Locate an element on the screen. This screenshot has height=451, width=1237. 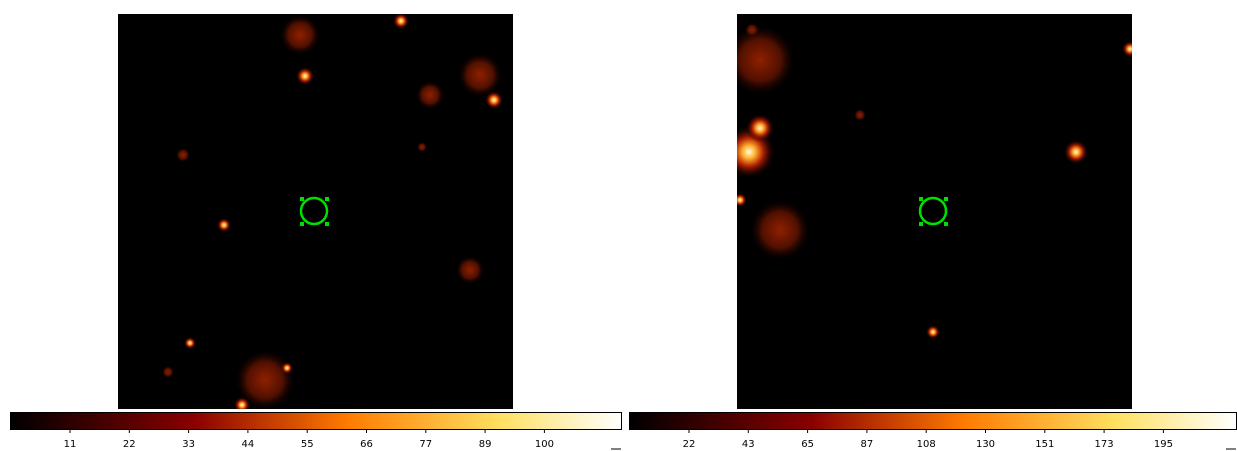
colorbar-tick-label: 108 is located at coordinates (926, 444).